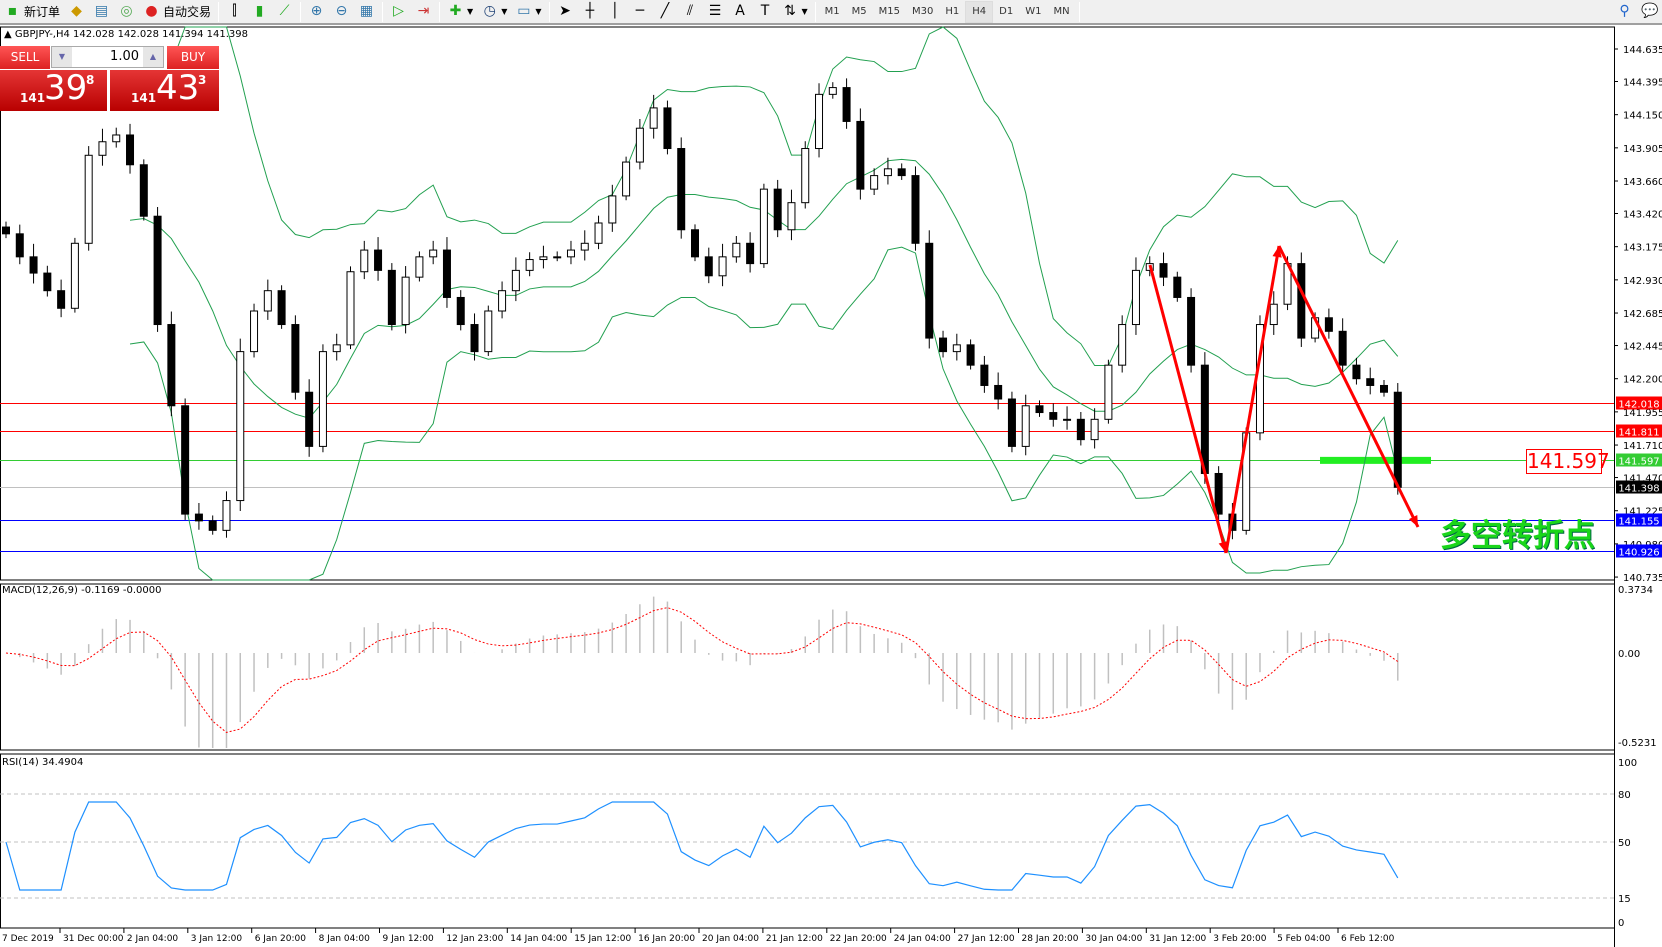 The image size is (1662, 947). What do you see at coordinates (53, 89) in the screenshot?
I see `bid-price-button: 141 39 8` at bounding box center [53, 89].